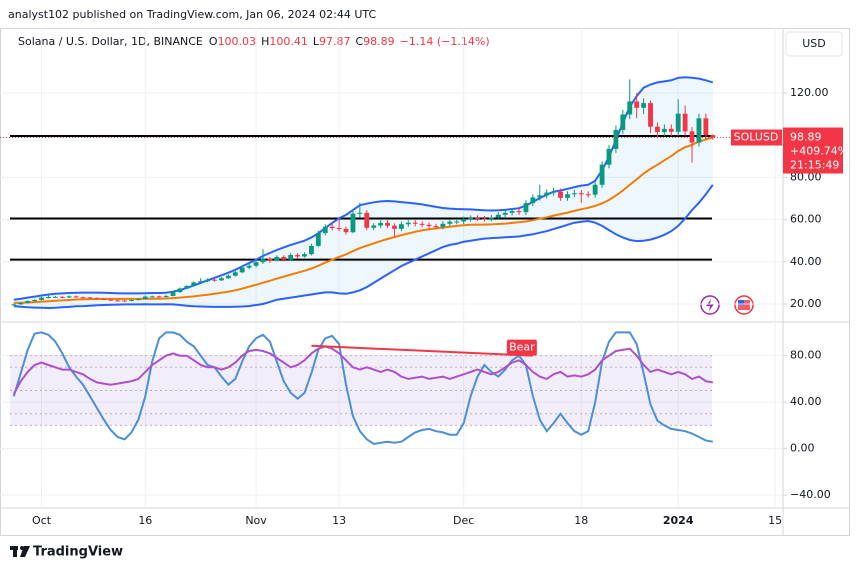 The image size is (857, 570). What do you see at coordinates (42, 520) in the screenshot?
I see `x-tick-label: Oct` at bounding box center [42, 520].